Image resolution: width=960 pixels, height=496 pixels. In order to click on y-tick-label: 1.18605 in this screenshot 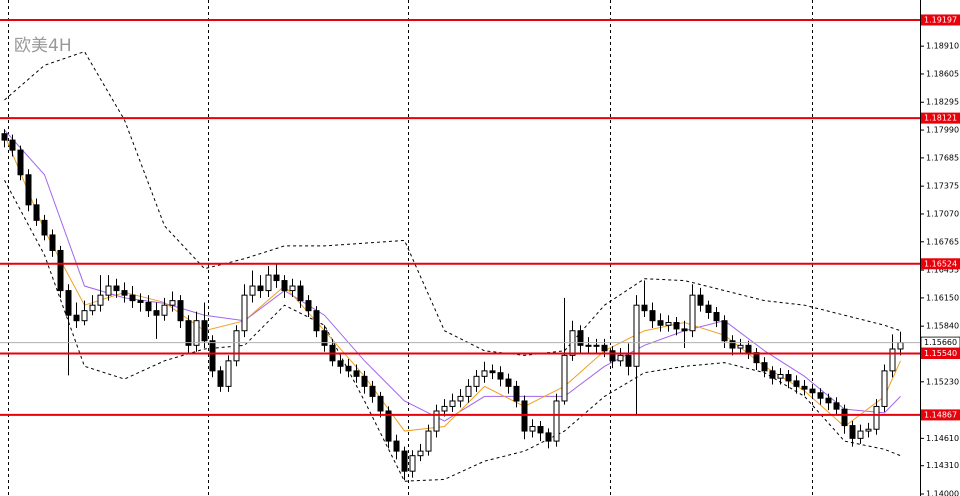, I will do `click(942, 73)`.